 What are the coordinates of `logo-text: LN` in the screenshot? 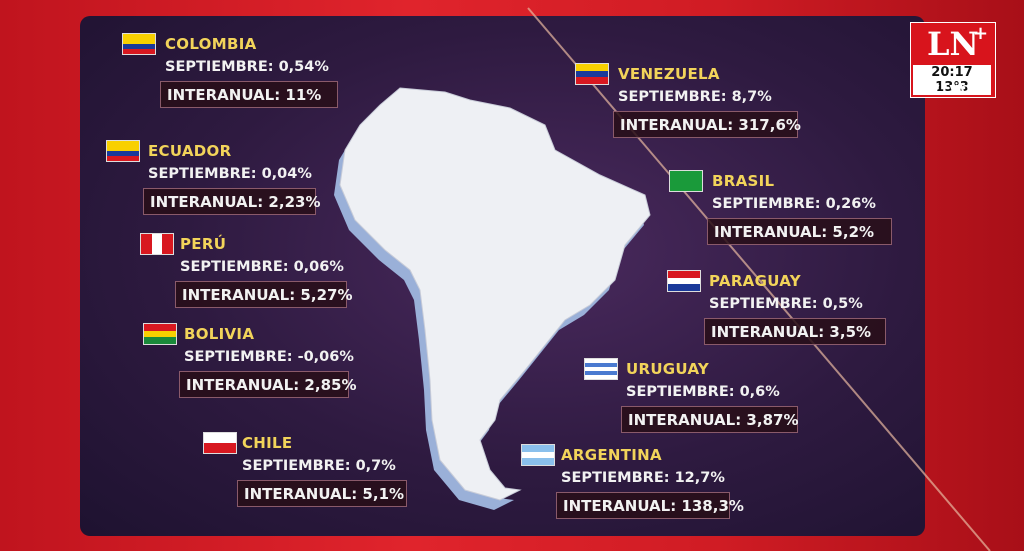 It's located at (953, 44).